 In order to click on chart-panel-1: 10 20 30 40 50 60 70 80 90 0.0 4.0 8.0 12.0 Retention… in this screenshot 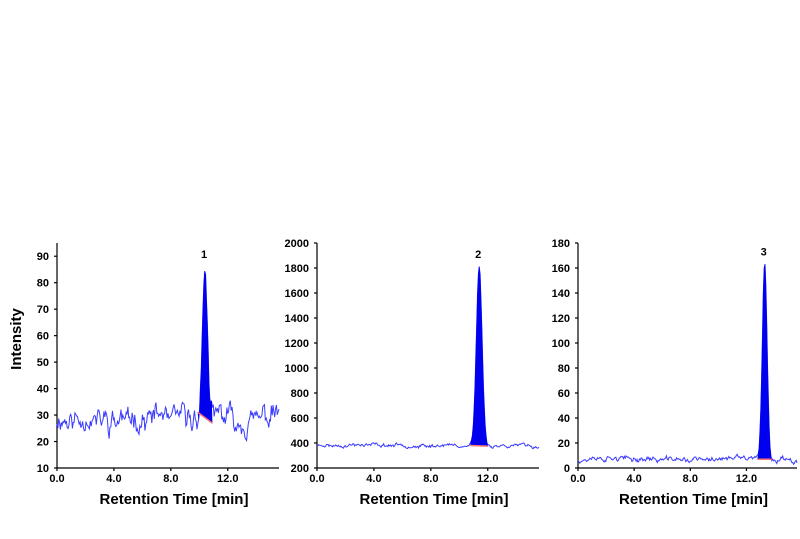, I will do `click(158, 375)`.